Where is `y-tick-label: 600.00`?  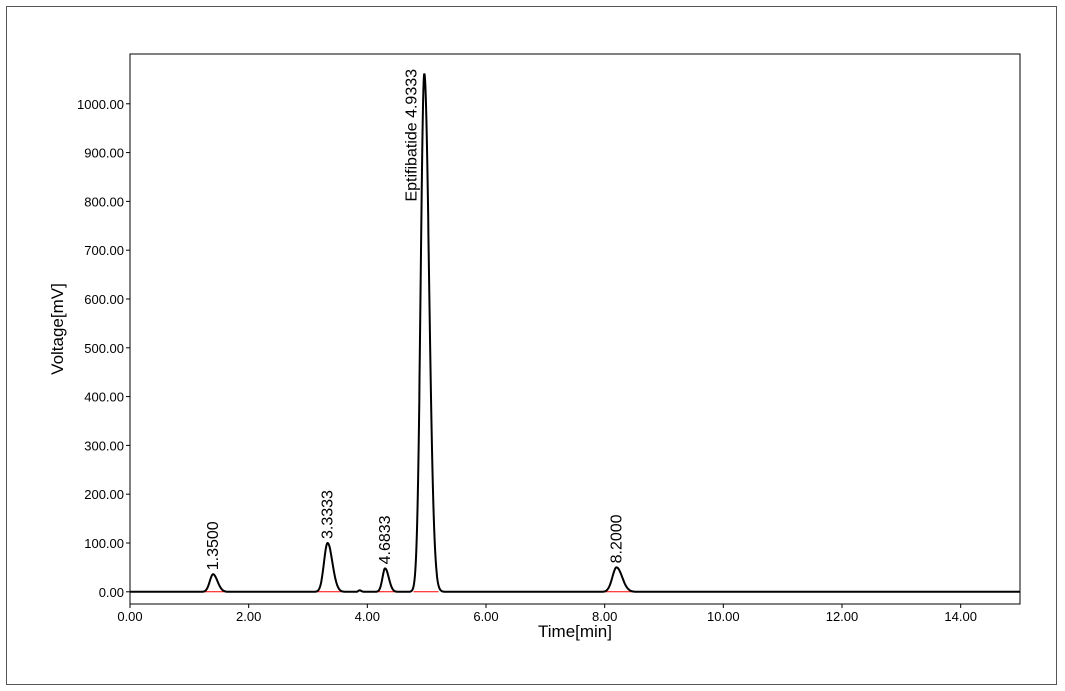 y-tick-label: 600.00 is located at coordinates (104, 299).